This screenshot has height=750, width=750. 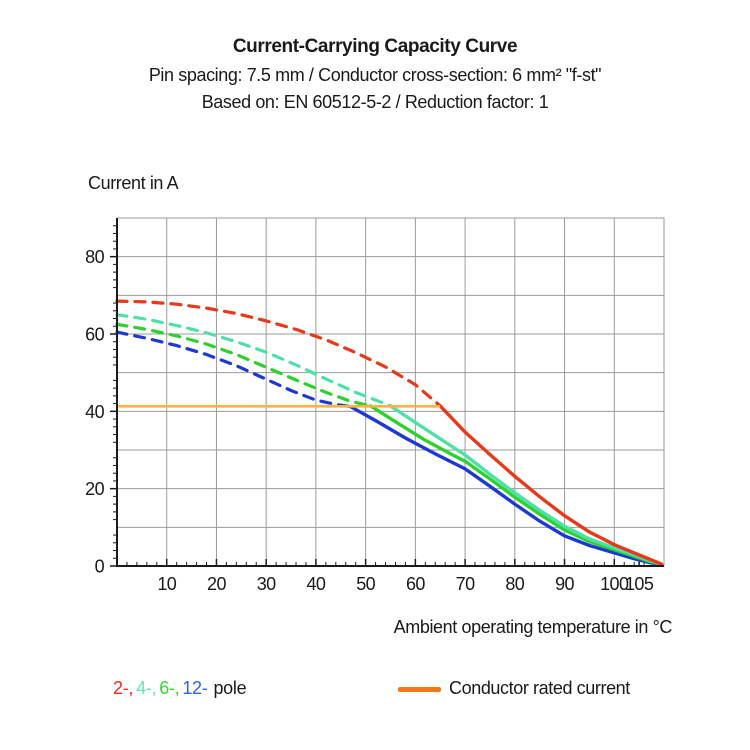 What do you see at coordinates (195, 688) in the screenshot?
I see `legend-pole-12-label: 12-` at bounding box center [195, 688].